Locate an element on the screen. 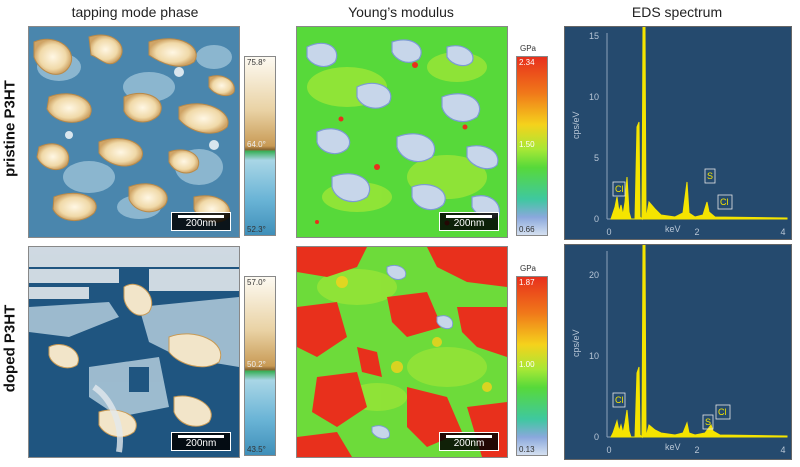  eds-top-trace is located at coordinates (699, 124).